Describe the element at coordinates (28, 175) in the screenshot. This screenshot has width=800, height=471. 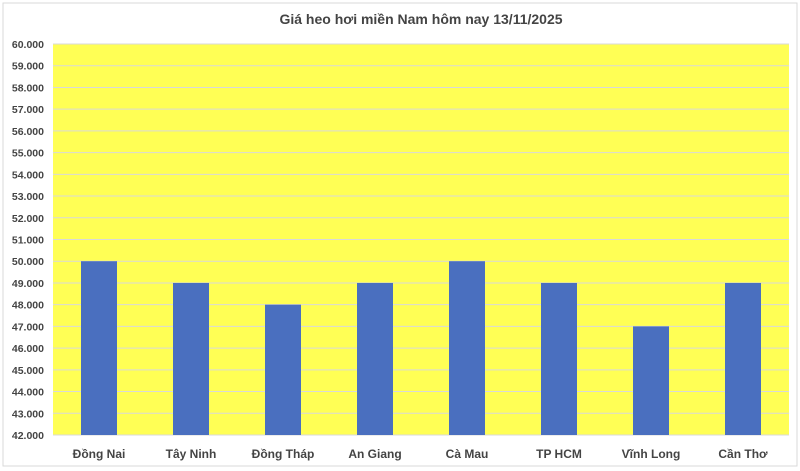
I see `y-tick-label: 54.000` at that location.